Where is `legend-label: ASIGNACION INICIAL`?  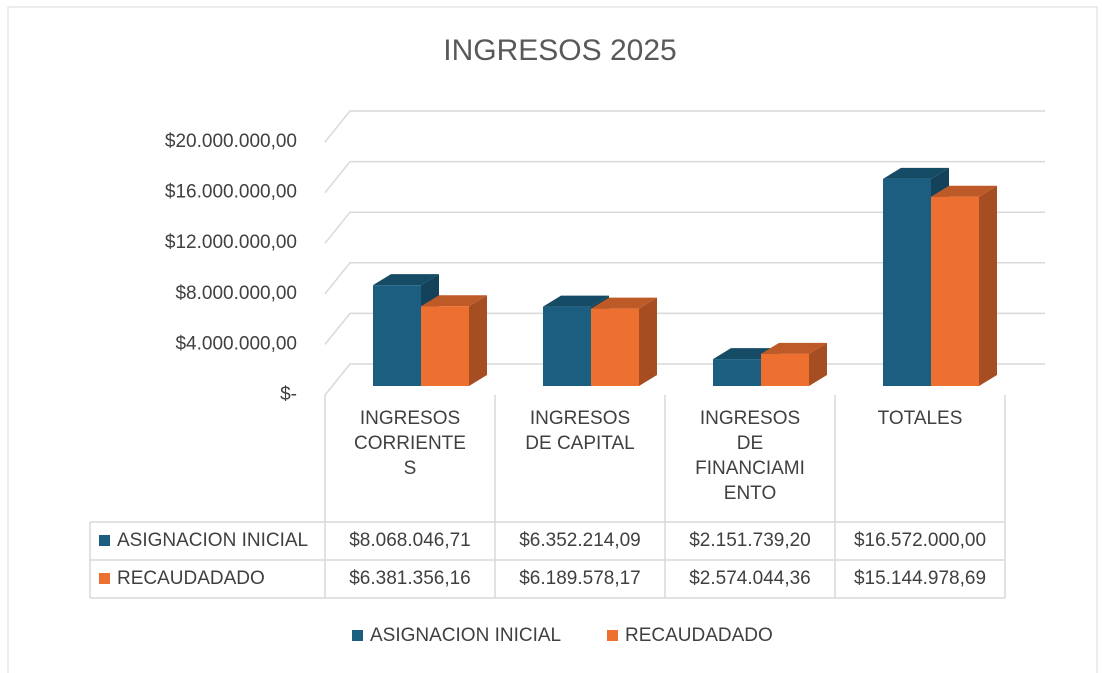 legend-label: ASIGNACION INICIAL is located at coordinates (465, 635).